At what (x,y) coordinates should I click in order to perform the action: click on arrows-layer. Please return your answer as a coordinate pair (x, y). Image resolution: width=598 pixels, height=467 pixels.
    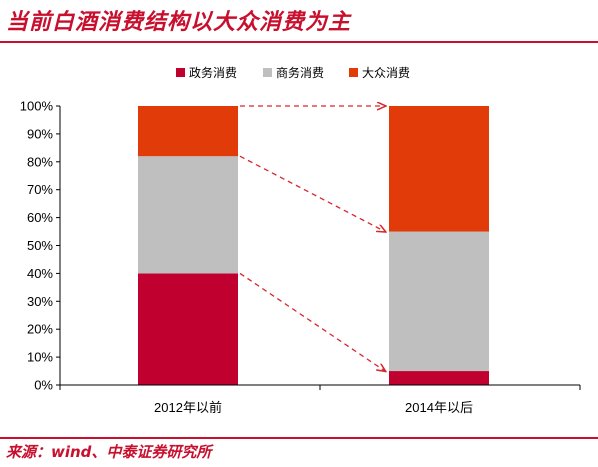
    Looking at the image, I should click on (312, 238).